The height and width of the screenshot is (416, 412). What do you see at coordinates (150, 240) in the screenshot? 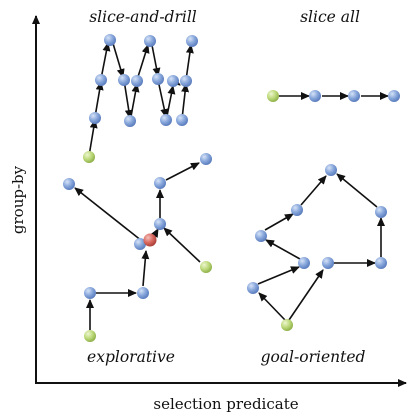
I see `node-highlight` at bounding box center [150, 240].